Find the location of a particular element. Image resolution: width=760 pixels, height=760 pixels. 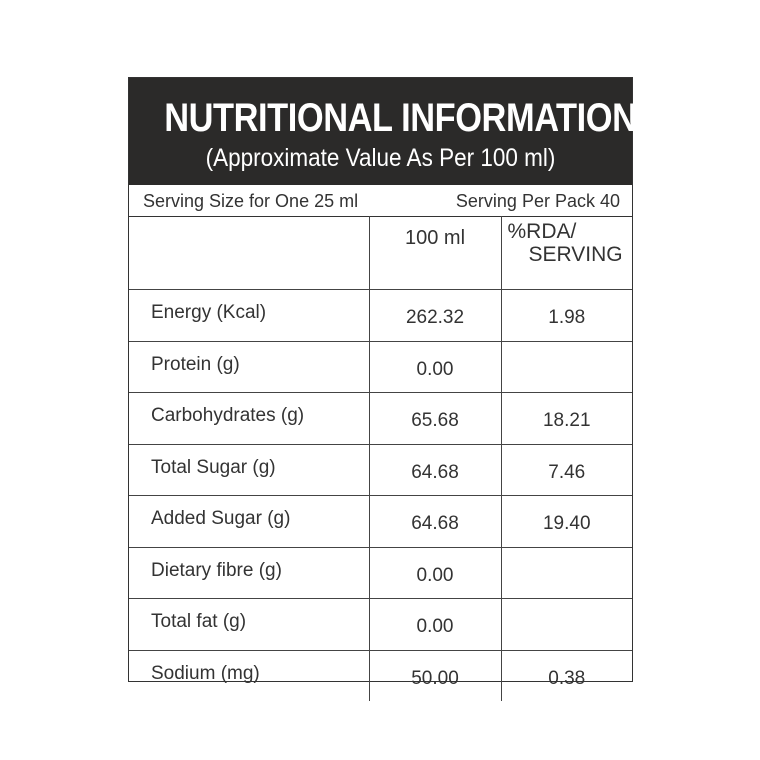

header-100ml: 100 ml is located at coordinates (434, 253).